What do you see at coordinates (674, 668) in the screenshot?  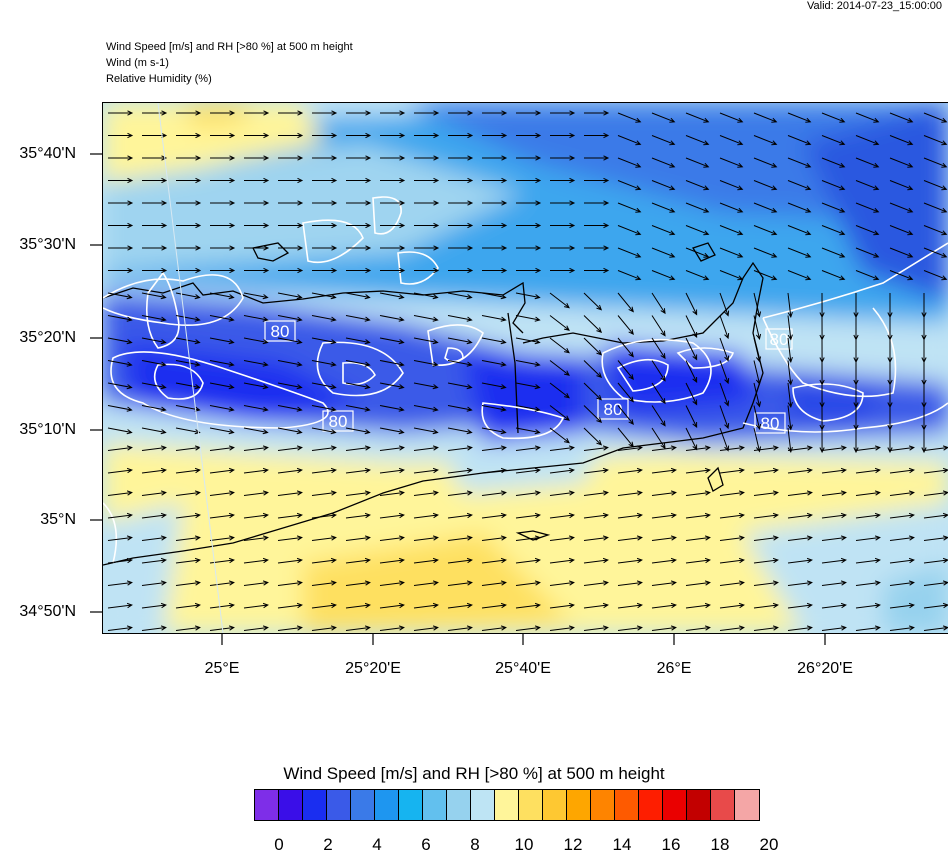 I see `lon-label: 26°E` at bounding box center [674, 668].